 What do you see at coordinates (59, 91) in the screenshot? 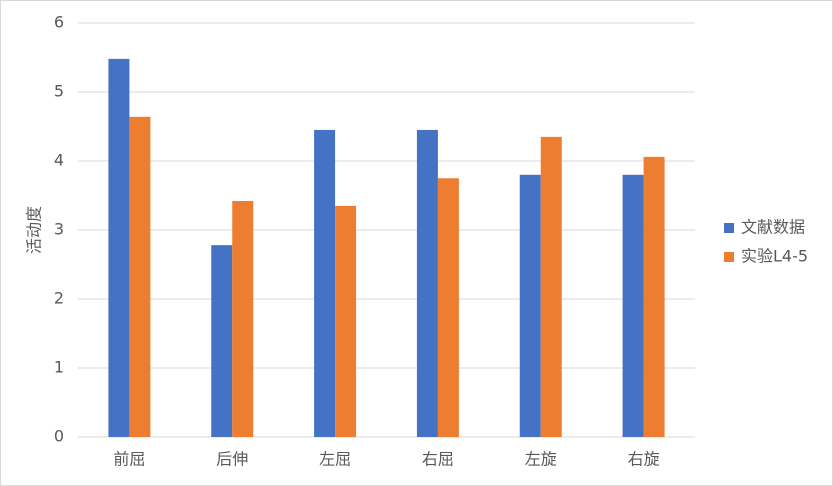
I see `y-tick-label: 5` at bounding box center [59, 91].